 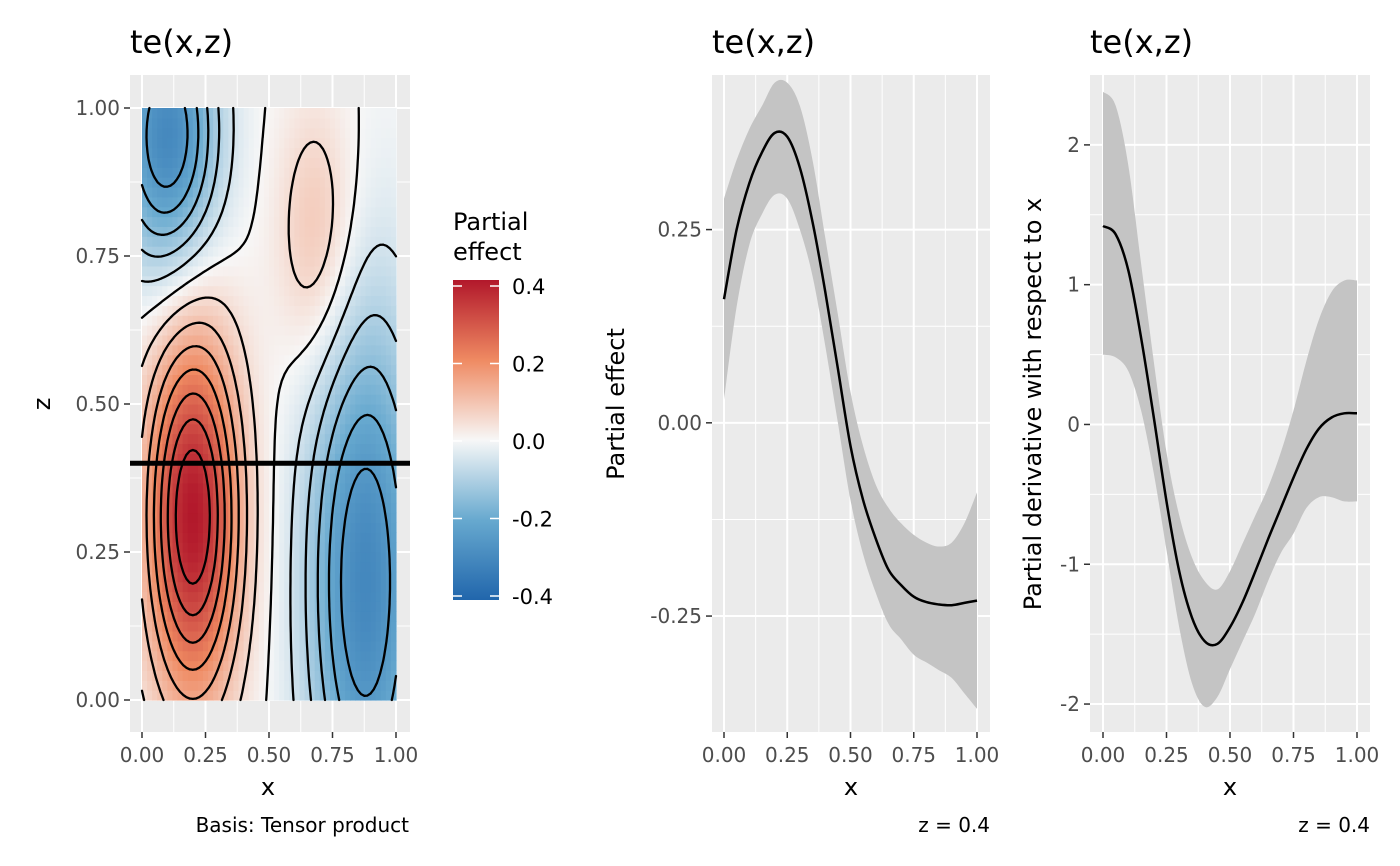 What do you see at coordinates (1230, 755) in the screenshot?
I see `x-tick-label: 0.50` at bounding box center [1230, 755].